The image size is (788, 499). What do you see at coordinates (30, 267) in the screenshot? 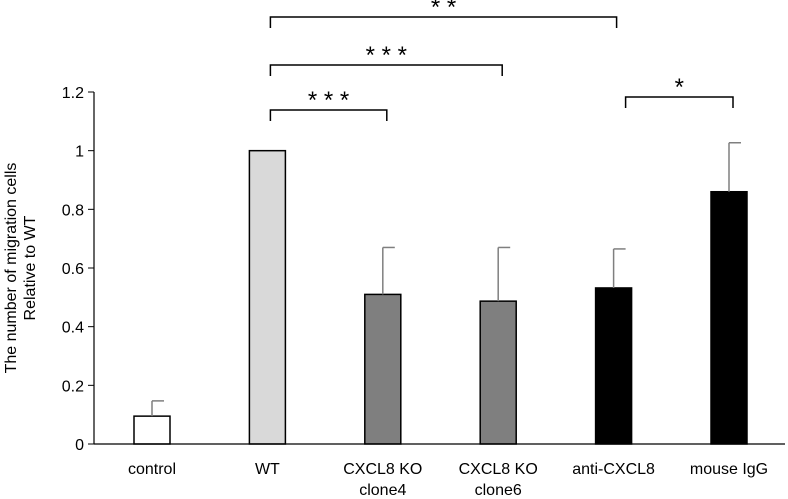
I see `y-axis-title-line: Relative to WT` at bounding box center [30, 267].